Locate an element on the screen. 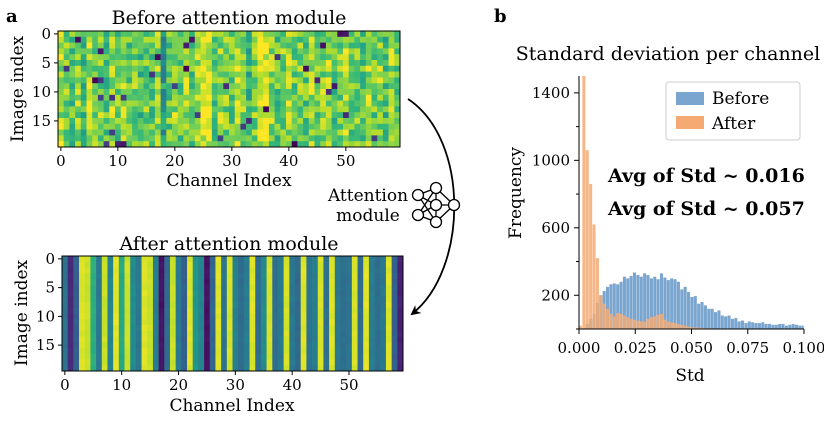 This screenshot has width=824, height=431. histogram-bar-before is located at coordinates (678, 305).